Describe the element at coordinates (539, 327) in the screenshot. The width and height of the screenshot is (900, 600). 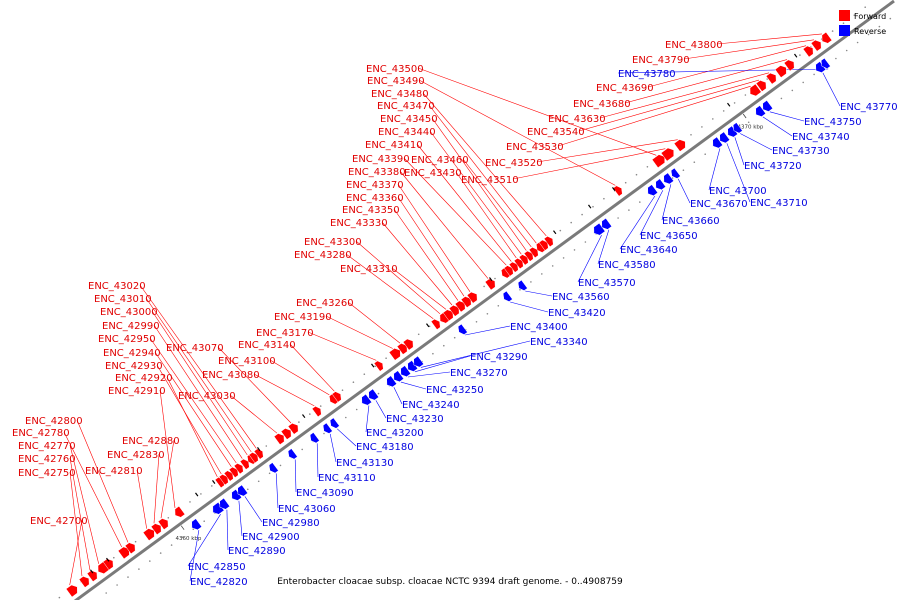
I see `reverse-gene-label: ENC_43400` at that location.